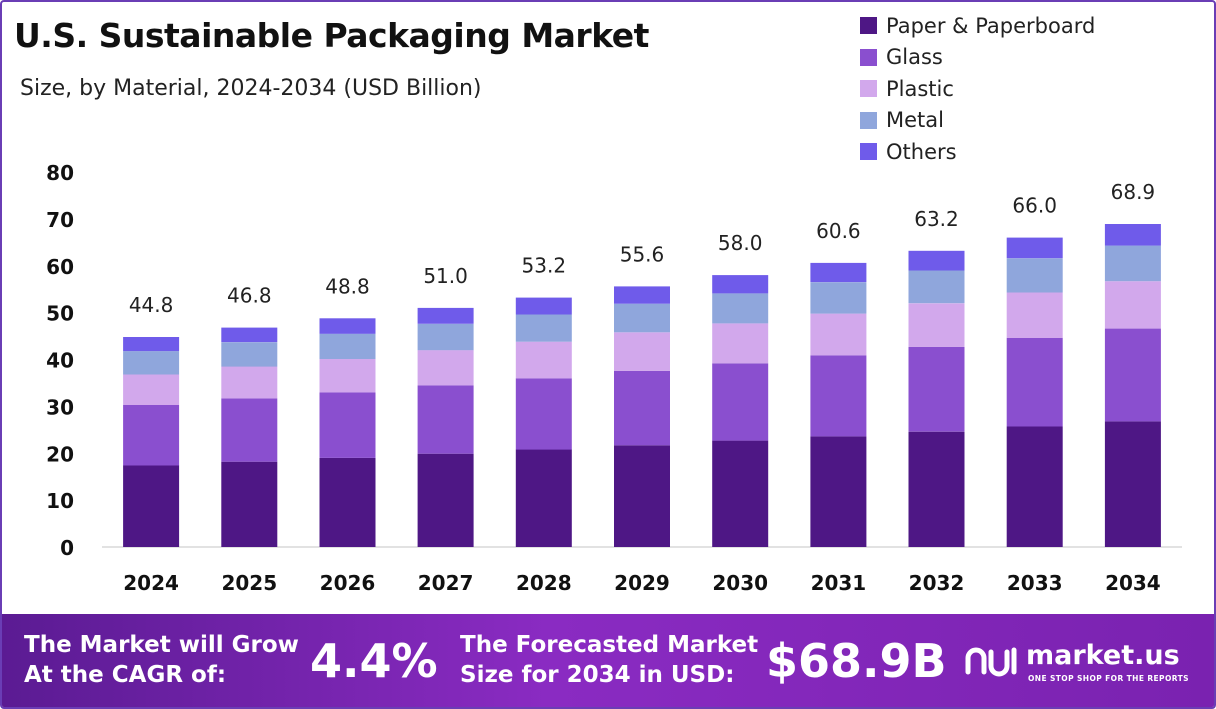 This screenshot has width=1216, height=709. What do you see at coordinates (977, 58) in the screenshot?
I see `legend-item: Glass` at bounding box center [977, 58].